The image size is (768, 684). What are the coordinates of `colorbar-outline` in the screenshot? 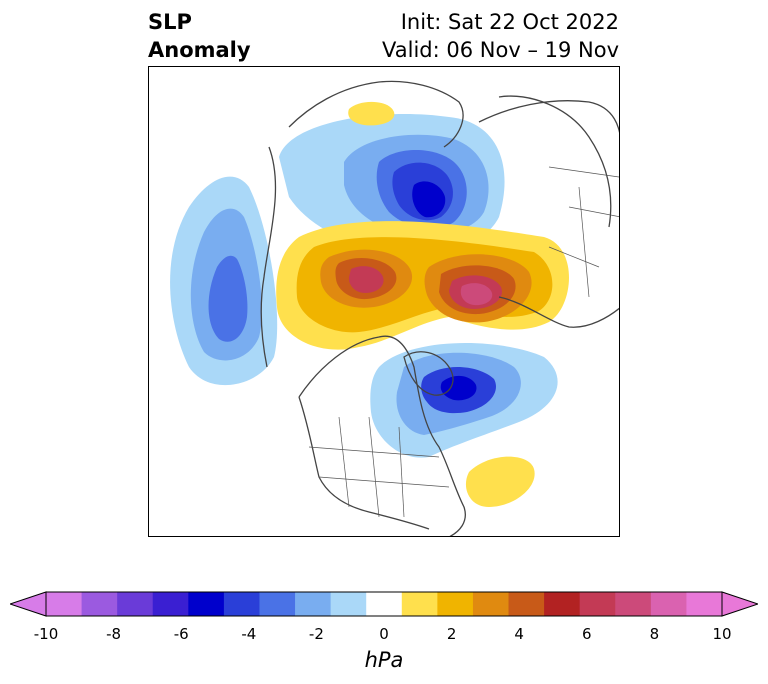 It's located at (384, 604).